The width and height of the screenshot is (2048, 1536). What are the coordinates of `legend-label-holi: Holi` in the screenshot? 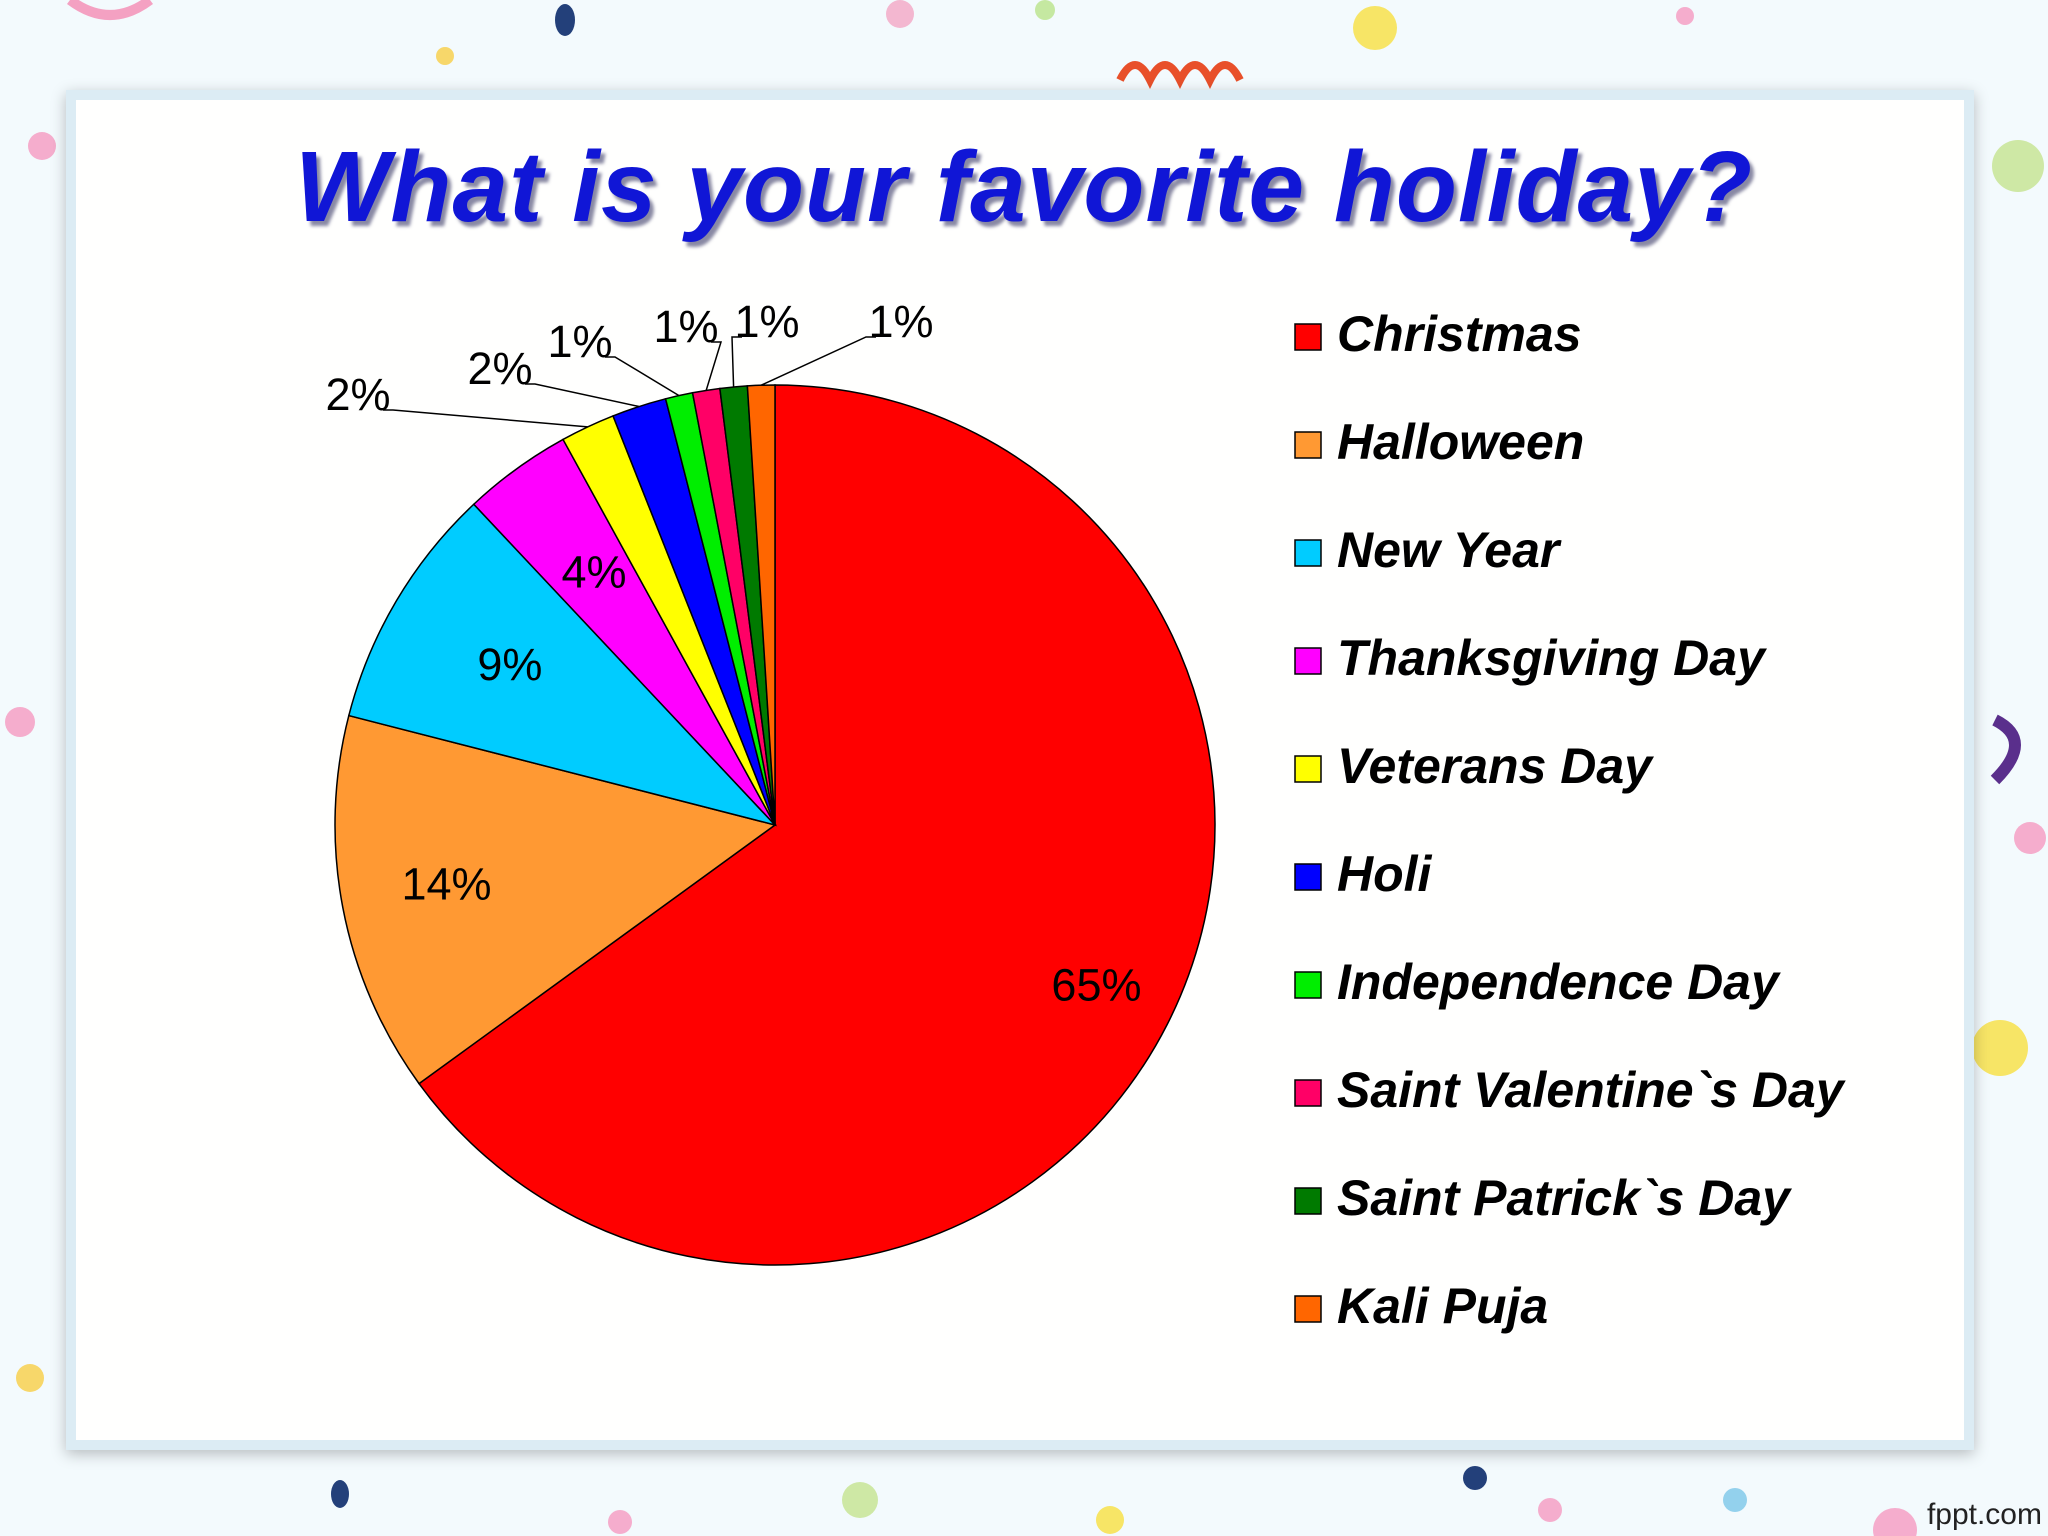 It's located at (1385, 874).